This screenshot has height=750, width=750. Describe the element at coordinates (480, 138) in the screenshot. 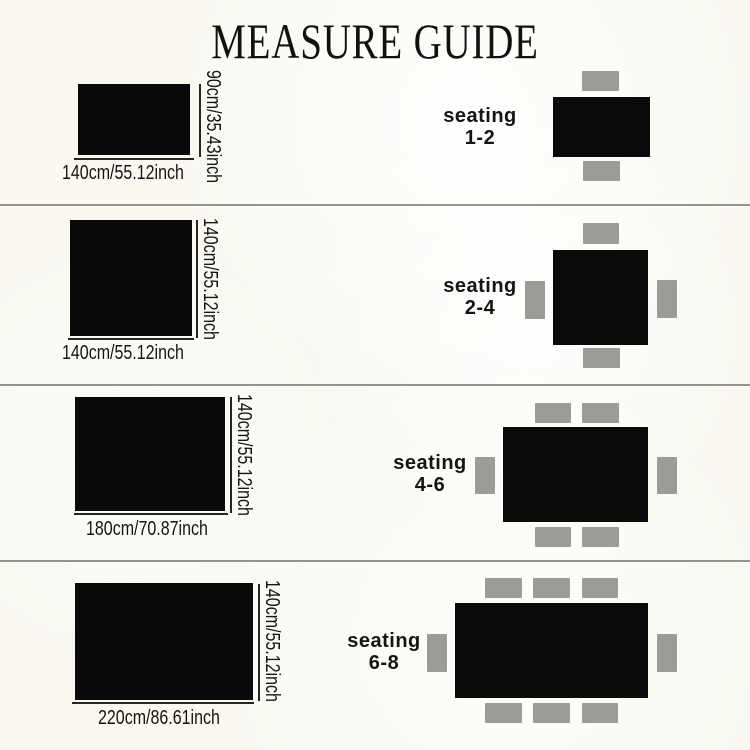

I see `seating-range: 1-2` at that location.